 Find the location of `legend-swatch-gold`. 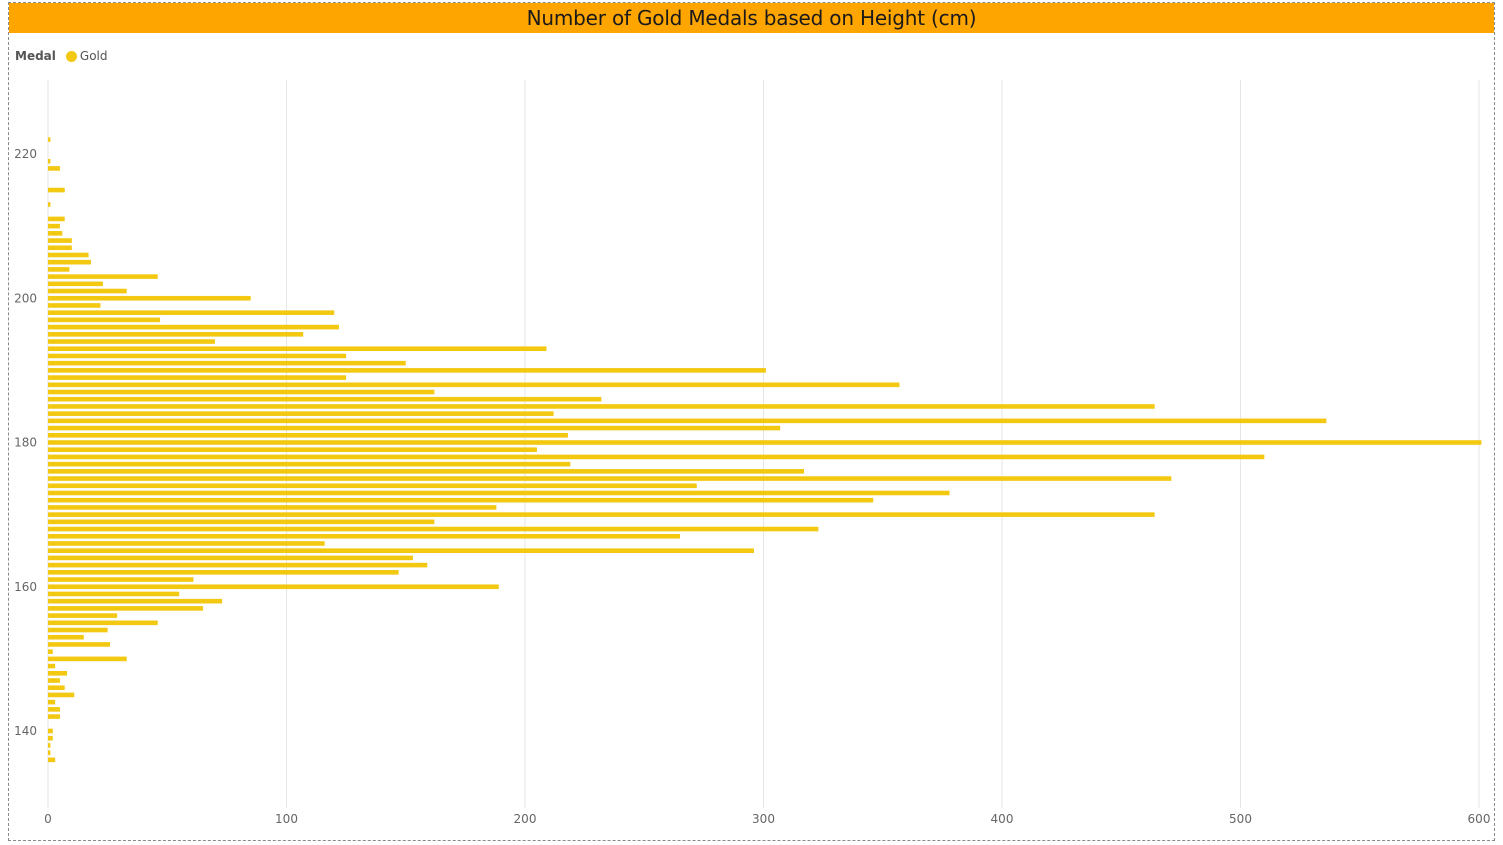

legend-swatch-gold is located at coordinates (71, 56).